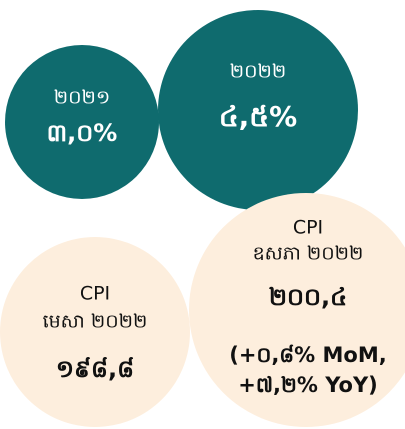  What do you see at coordinates (308, 385) in the screenshot?
I see `change: +៧,២% YoY)` at bounding box center [308, 385].